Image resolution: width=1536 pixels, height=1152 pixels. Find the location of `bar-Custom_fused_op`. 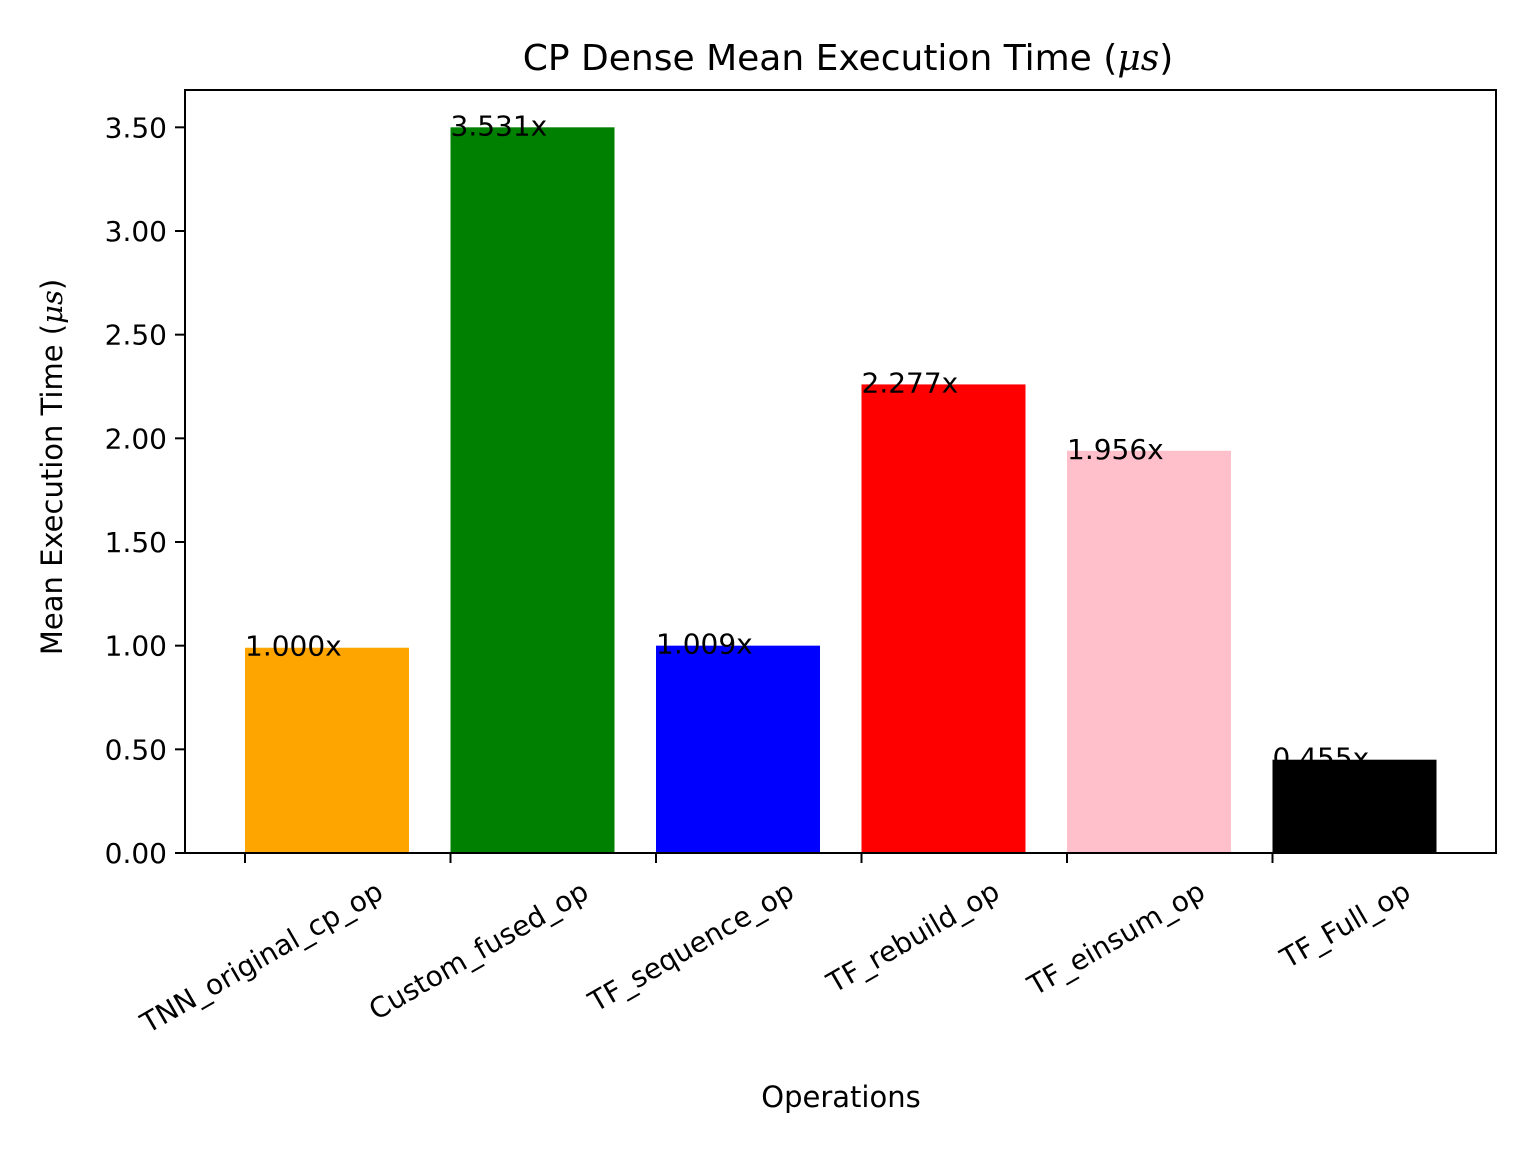

bar-Custom_fused_op is located at coordinates (532, 490).